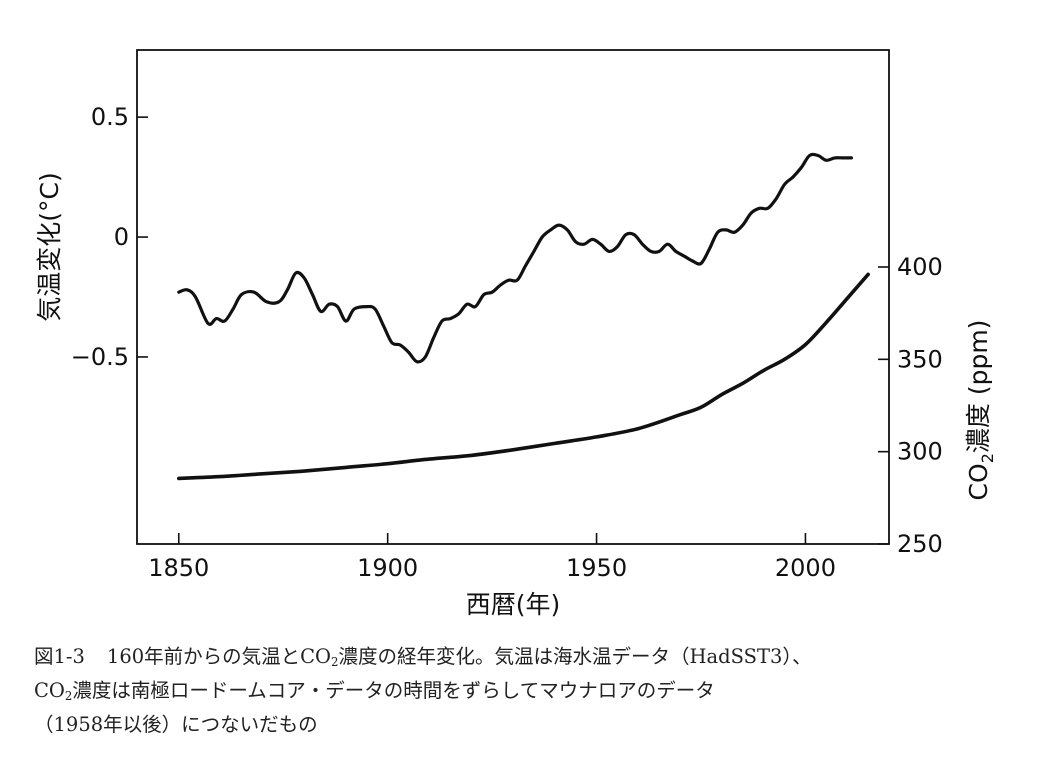 The height and width of the screenshot is (777, 1037). What do you see at coordinates (596, 568) in the screenshot?
I see `x-tick-label: 1950` at bounding box center [596, 568].